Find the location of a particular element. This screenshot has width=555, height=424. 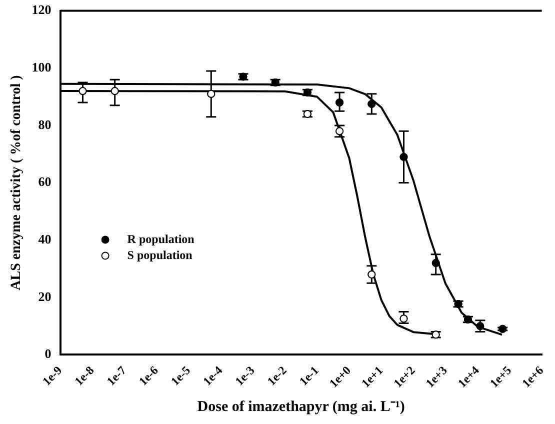

x-tick-label: 1e-4 is located at coordinates (213, 375).